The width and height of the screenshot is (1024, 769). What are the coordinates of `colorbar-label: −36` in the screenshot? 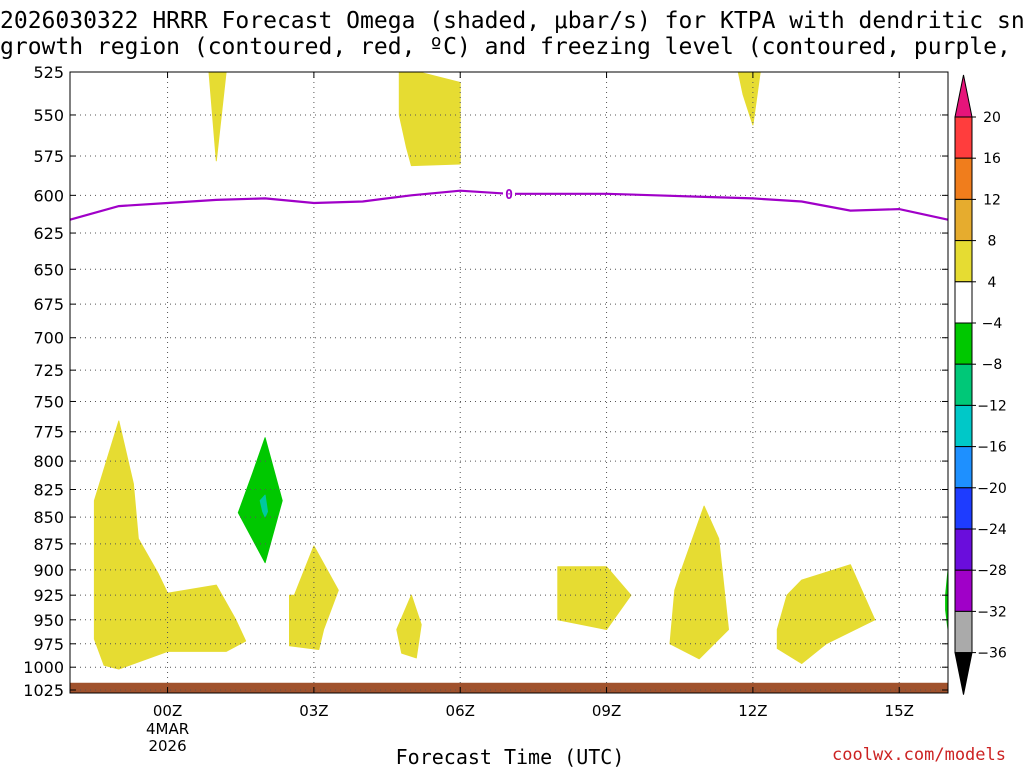 It's located at (992, 654).